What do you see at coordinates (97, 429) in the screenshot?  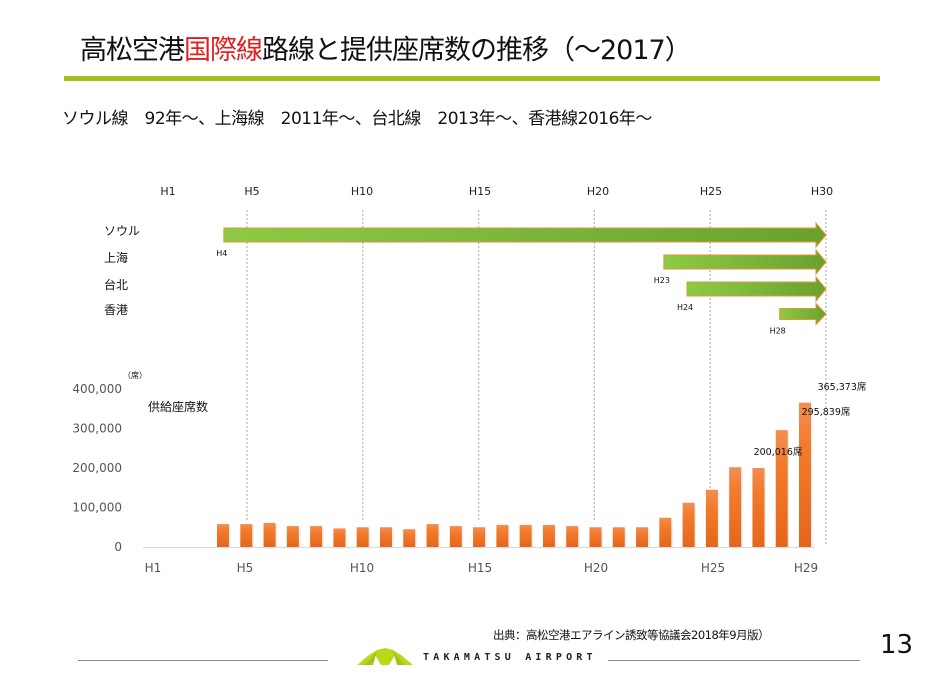 I see `y-tick-label: 300,000` at bounding box center [97, 429].